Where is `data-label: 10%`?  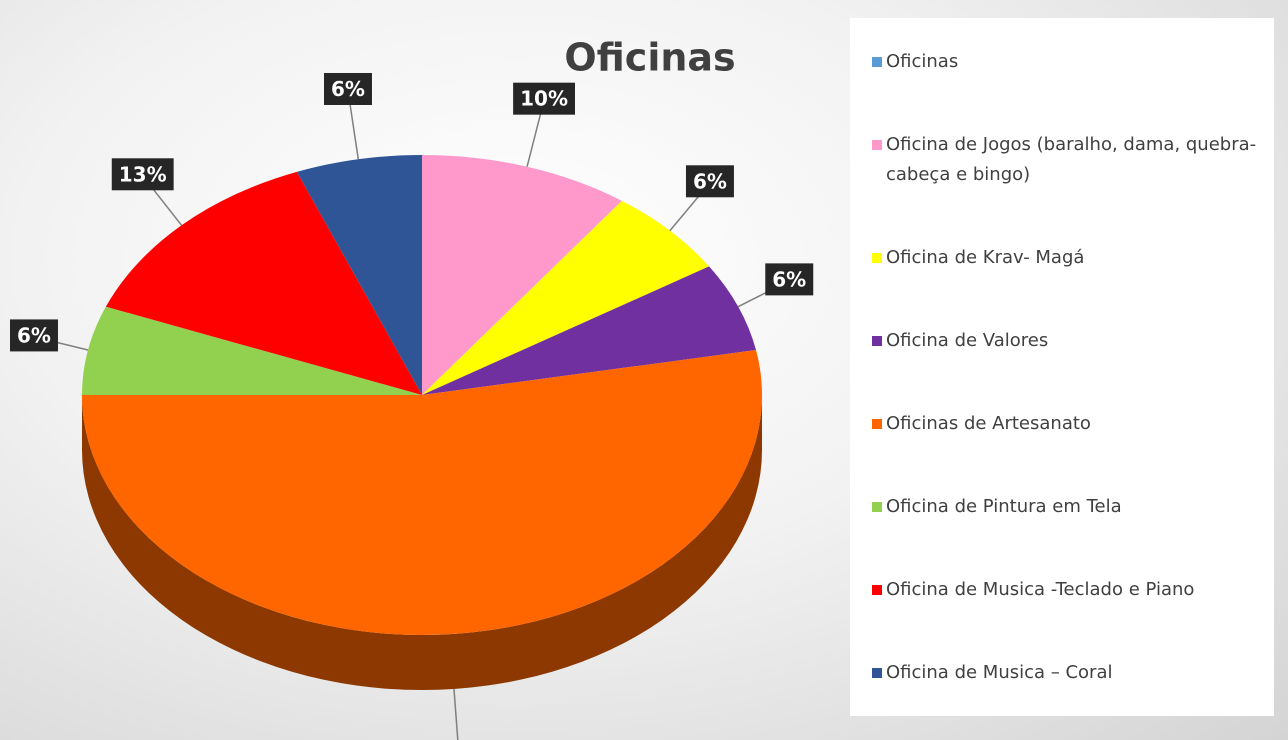
data-label: 10% is located at coordinates (544, 99).